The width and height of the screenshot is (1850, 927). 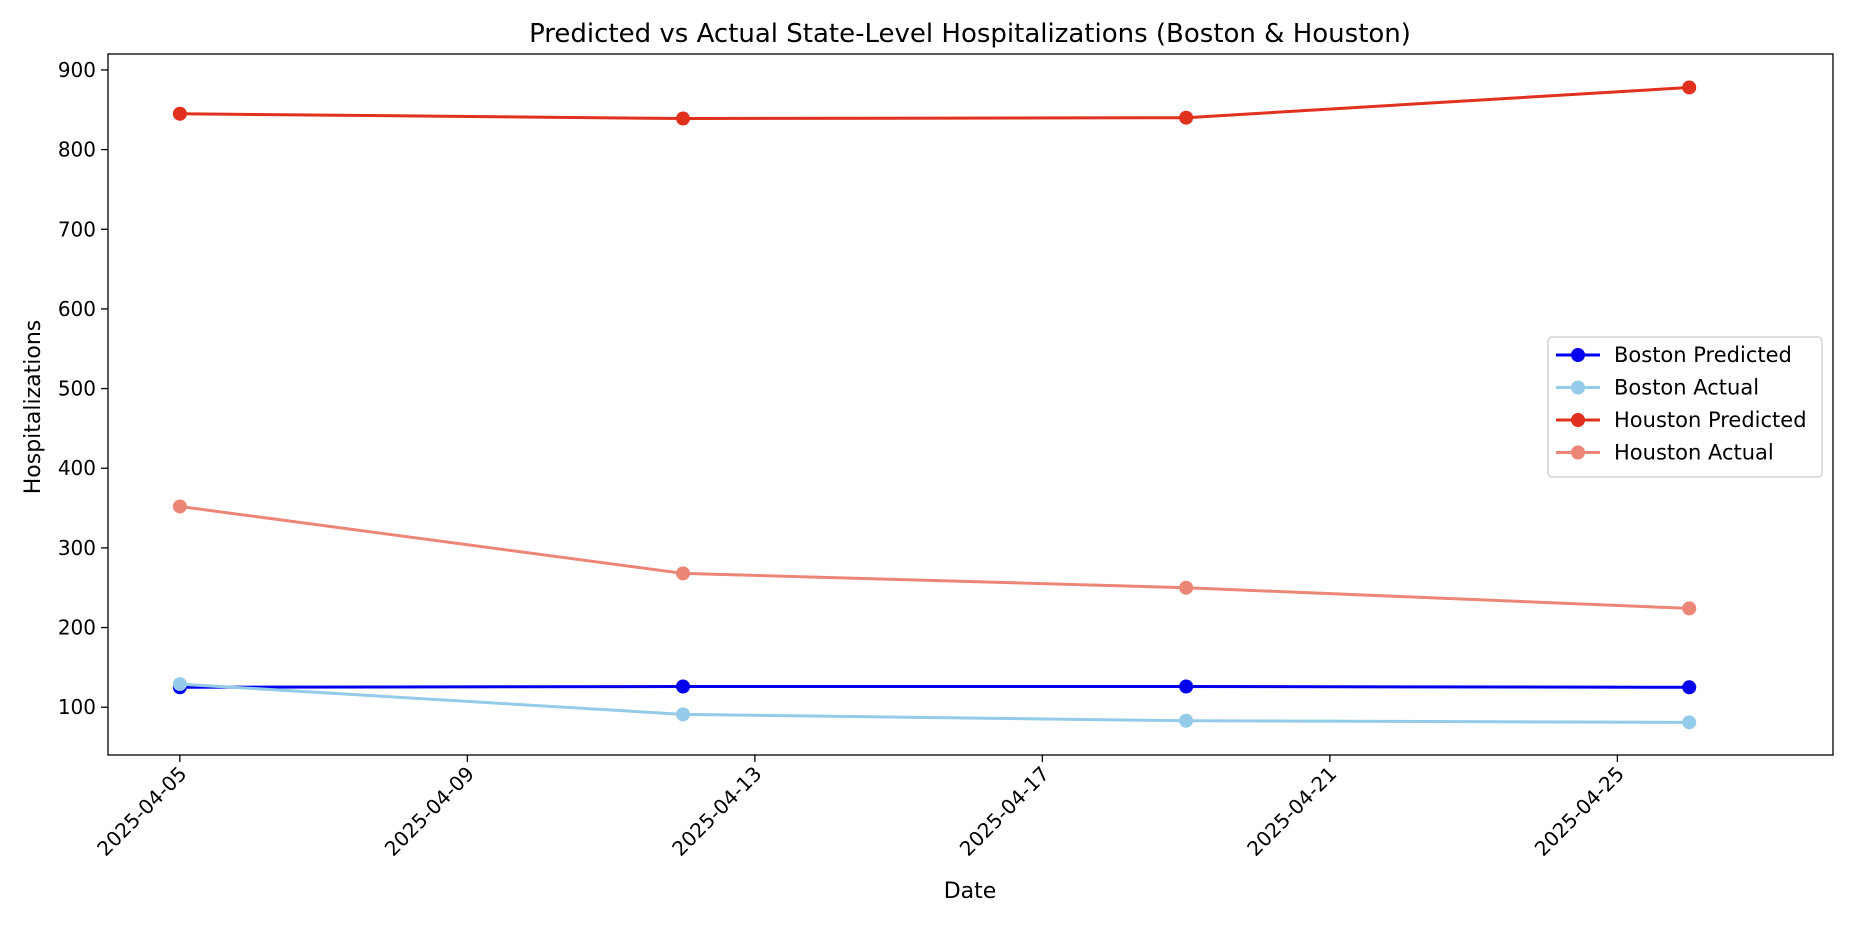 I want to click on x-tick-label: 2025-04-21, so click(x=1291, y=811).